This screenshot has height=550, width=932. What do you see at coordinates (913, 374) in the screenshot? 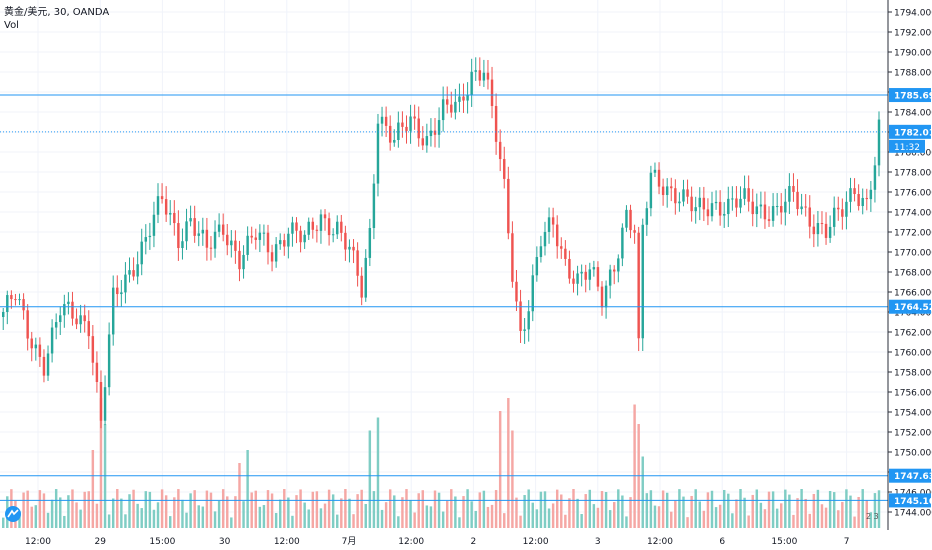
I see `price-tick-label: 1758.000` at bounding box center [913, 374].